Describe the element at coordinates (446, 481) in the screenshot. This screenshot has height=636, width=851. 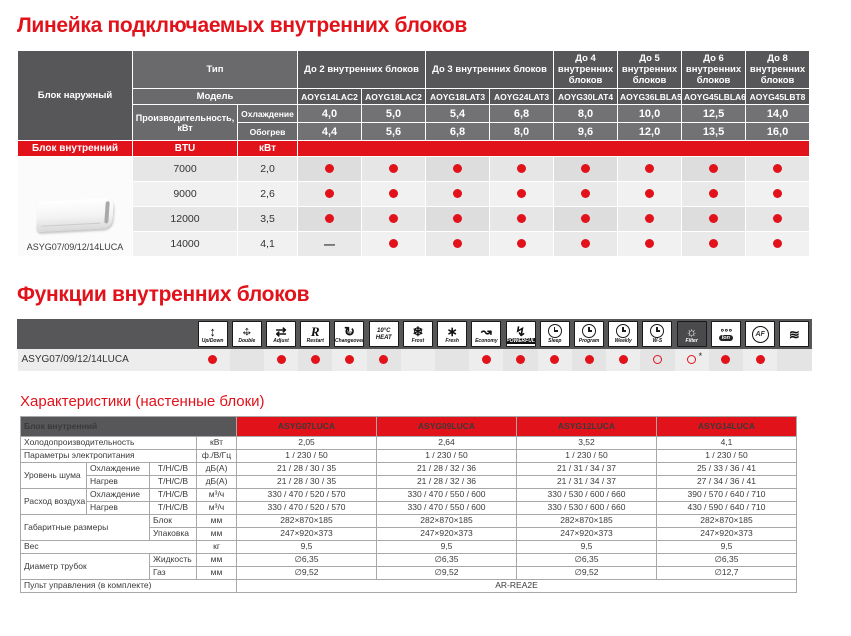
I see `spec-value: 21 / 28 / 32 / 36` at that location.